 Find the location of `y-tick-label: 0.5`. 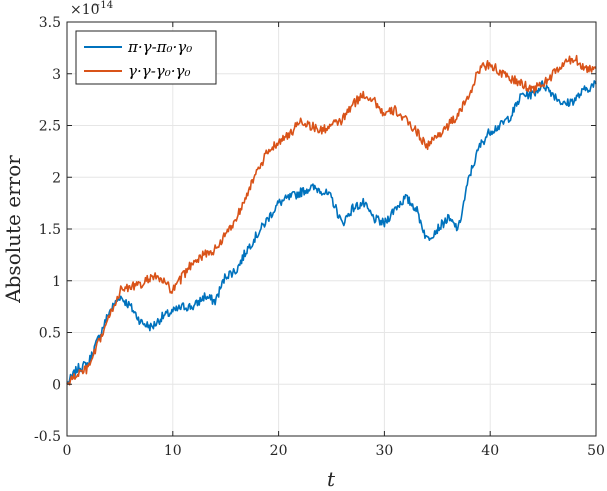

y-tick-label: 0.5 is located at coordinates (50, 334).